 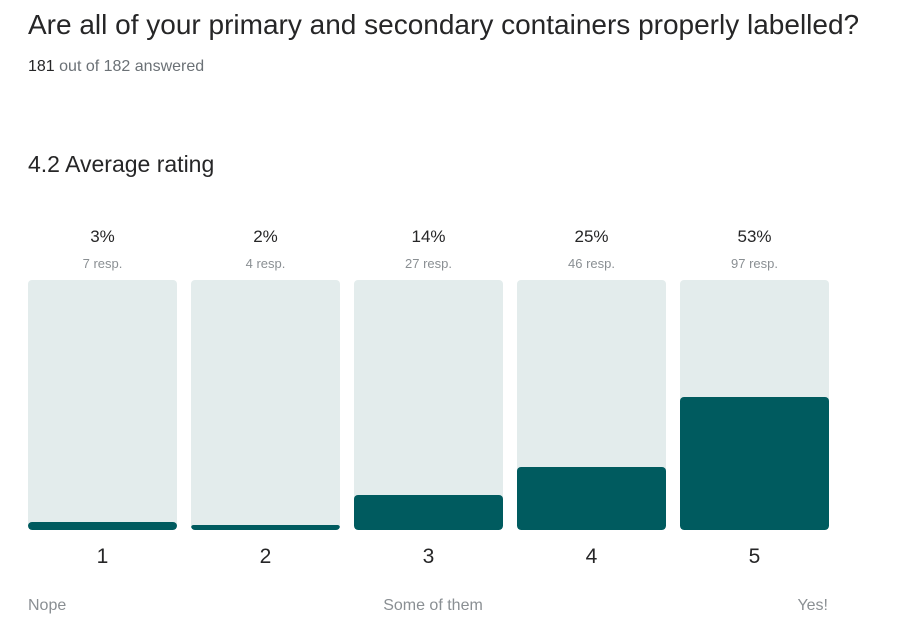 I want to click on percent-label: 53%, so click(x=754, y=236).